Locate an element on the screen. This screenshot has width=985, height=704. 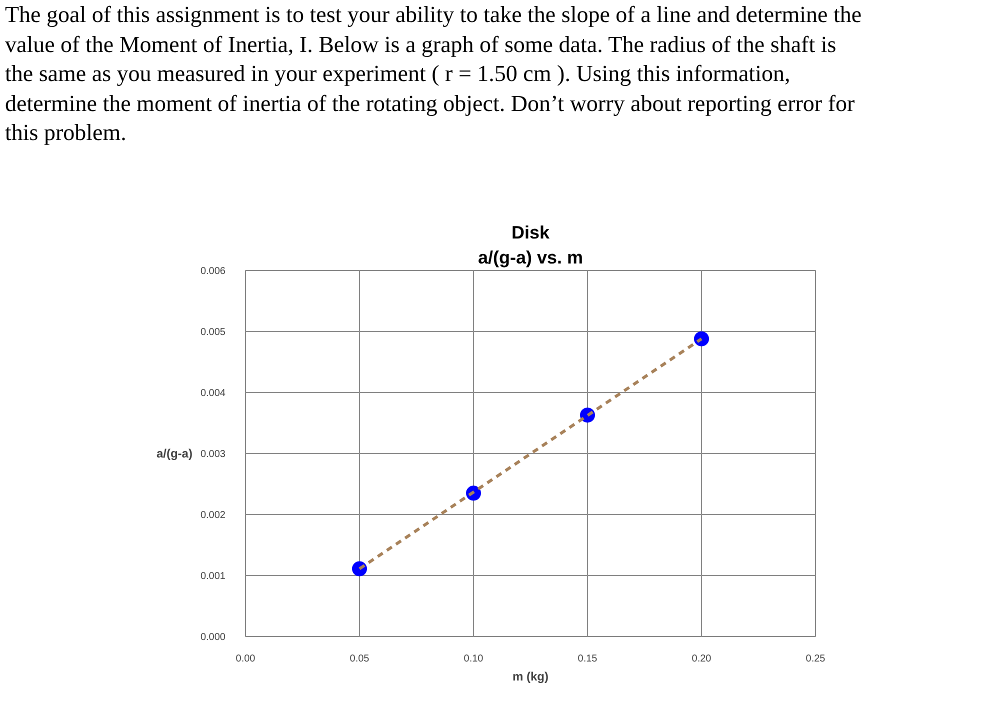
y-tick-label: 0.004 is located at coordinates (213, 393).